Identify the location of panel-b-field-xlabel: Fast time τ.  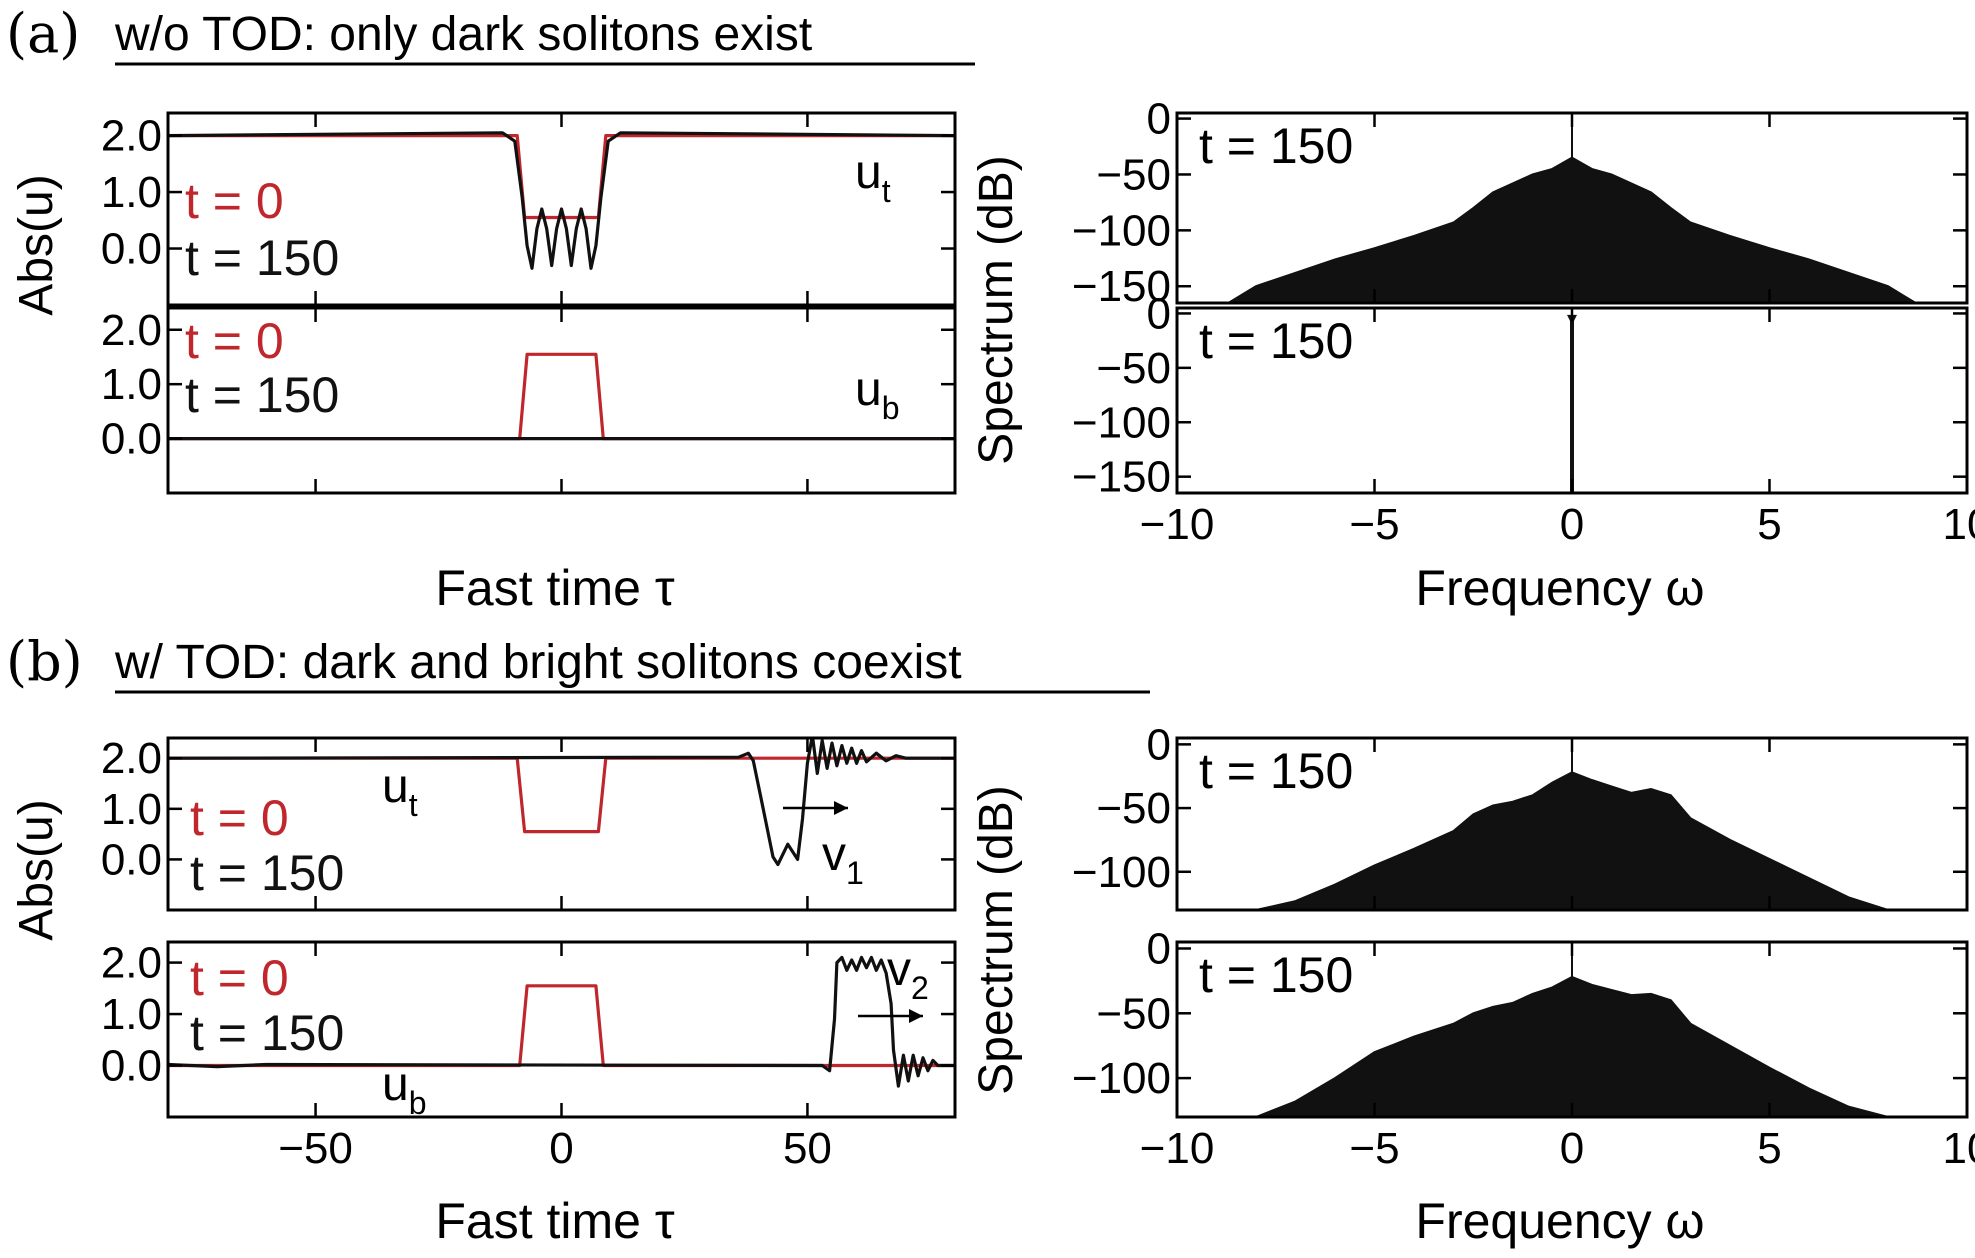
(554, 1221).